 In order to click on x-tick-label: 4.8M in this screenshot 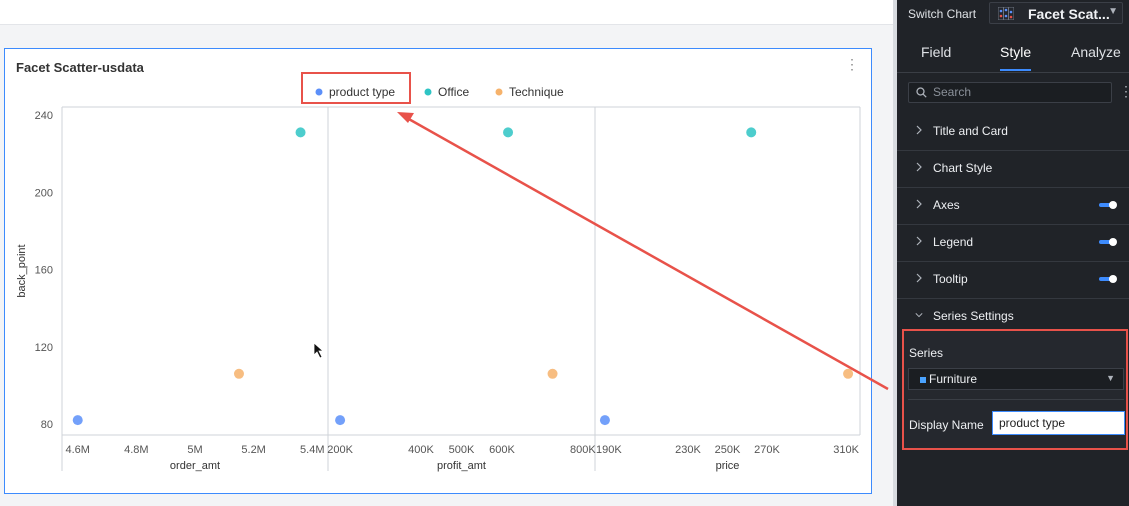, I will do `click(136, 450)`.